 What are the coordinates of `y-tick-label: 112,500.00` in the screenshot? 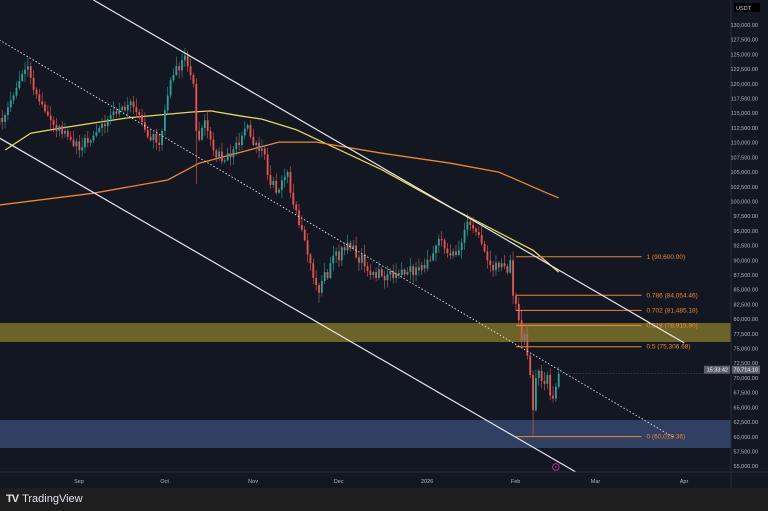 It's located at (744, 129).